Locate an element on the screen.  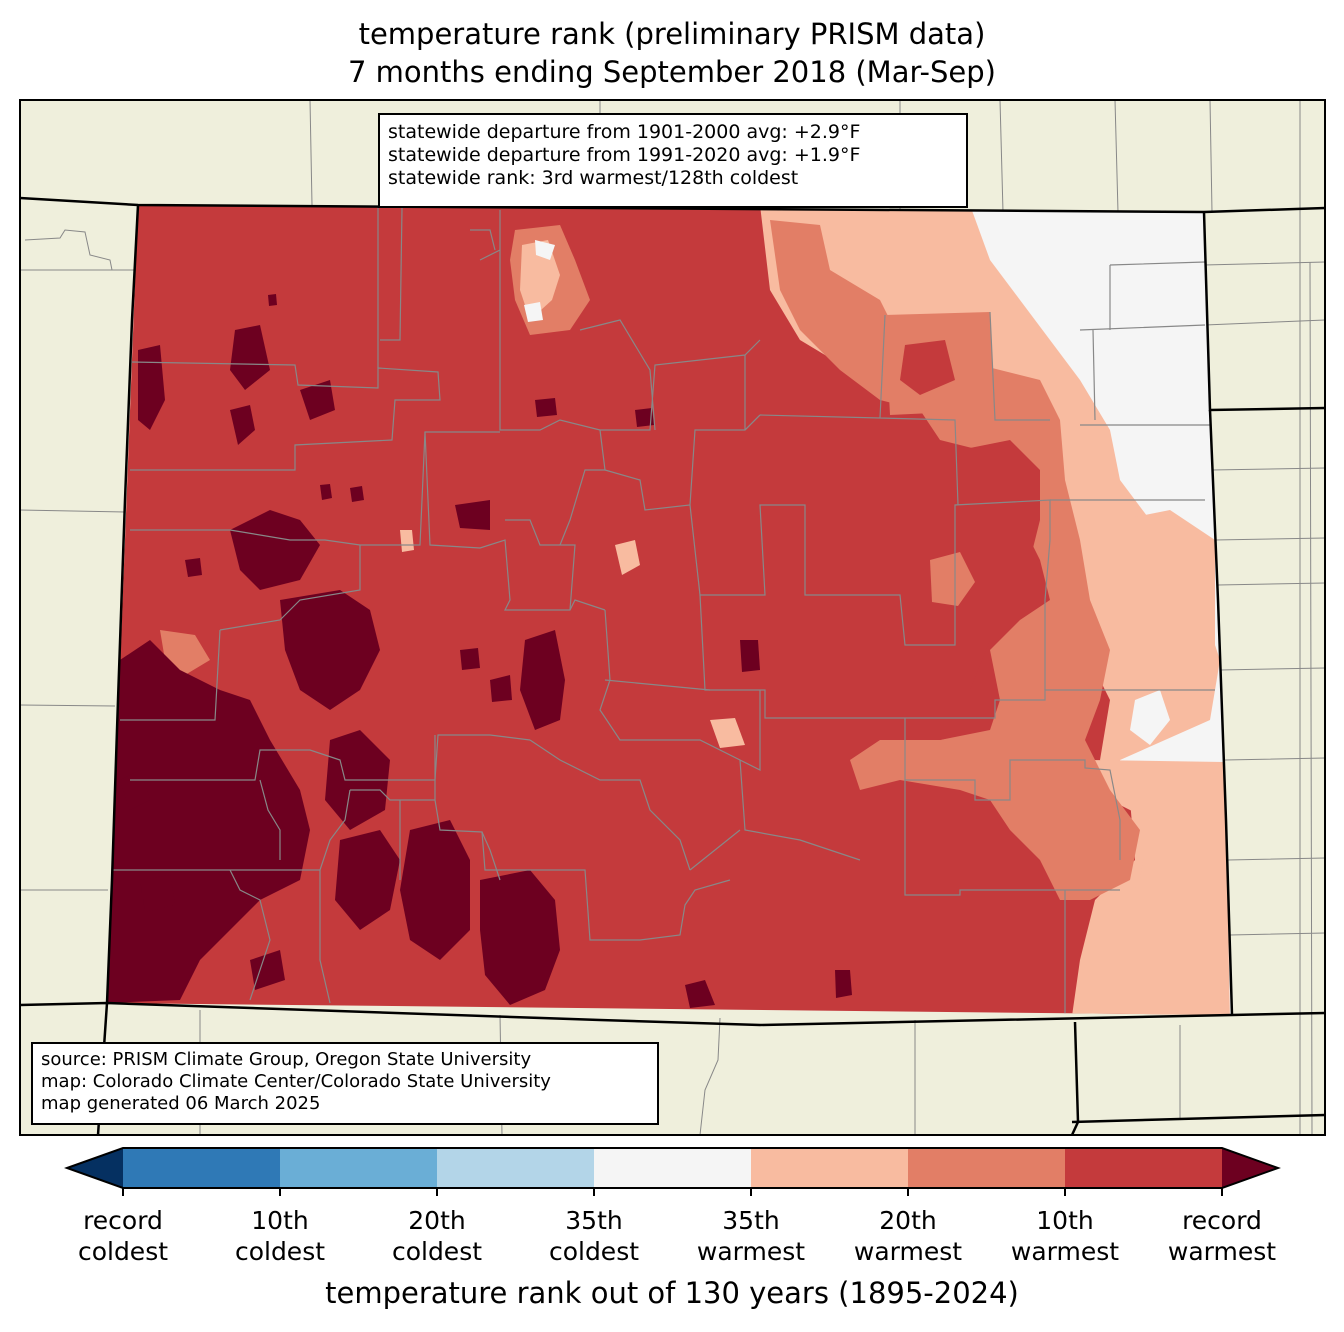
colorbar-tick-label: 10th warmest is located at coordinates (1065, 1236).